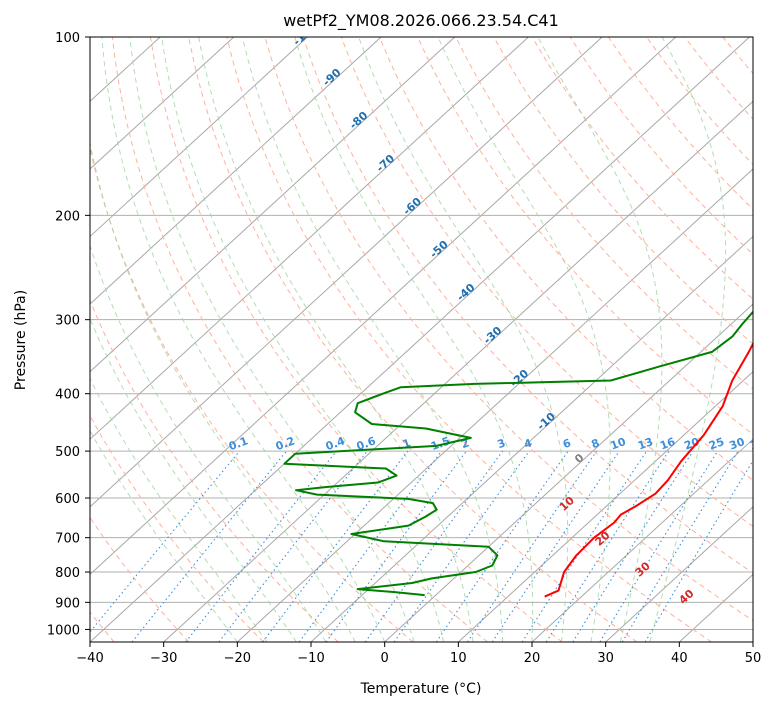 This screenshot has height=712, width=775. Describe the element at coordinates (753, 658) in the screenshot. I see `x-tick-label: 50` at that location.